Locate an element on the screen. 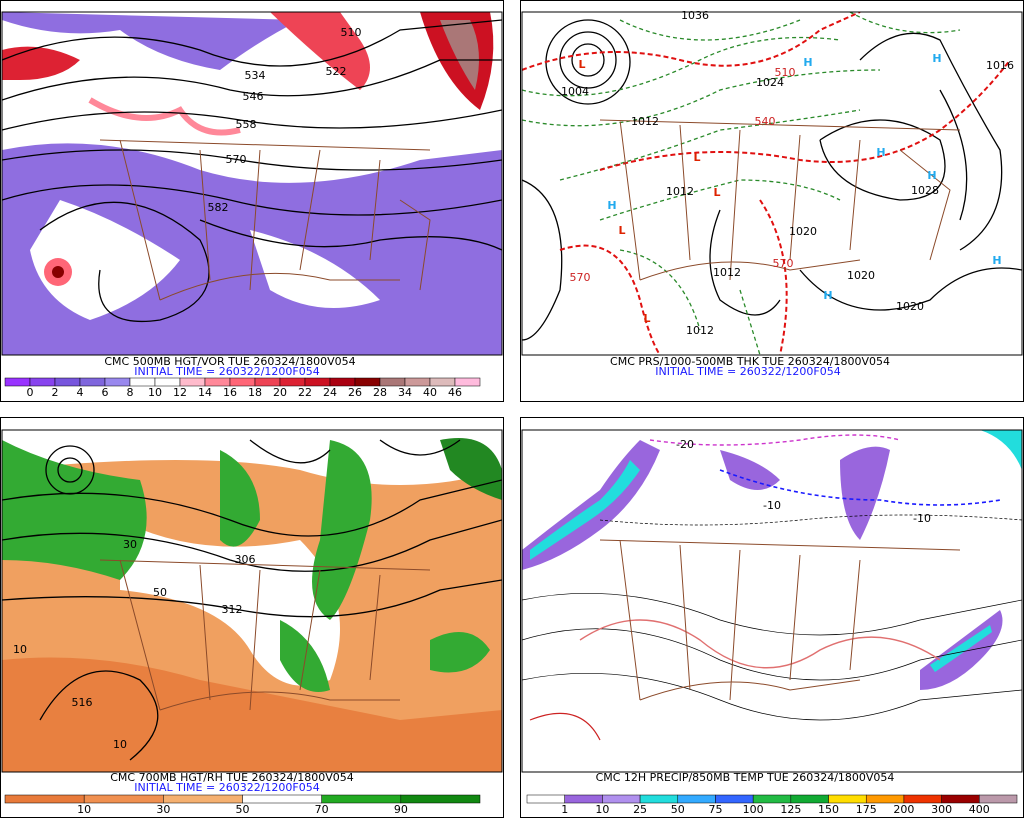 The image size is (1024, 823). caption: CMC 700MB HGT/RH TUE 260324/1800V054 is located at coordinates (232, 777).